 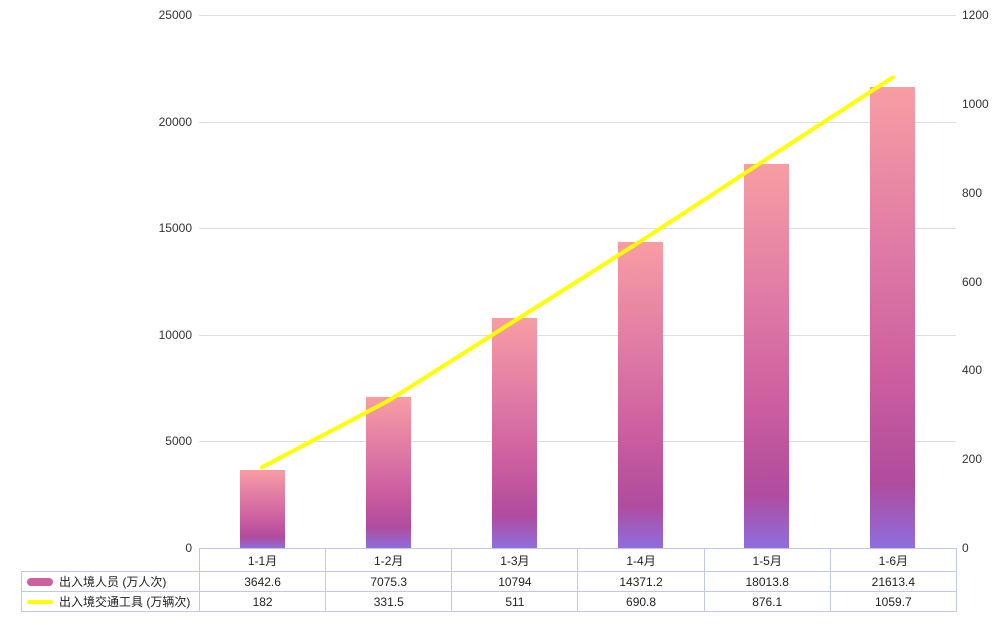 I want to click on value-cell-1-4: 876.1, so click(x=767, y=601).